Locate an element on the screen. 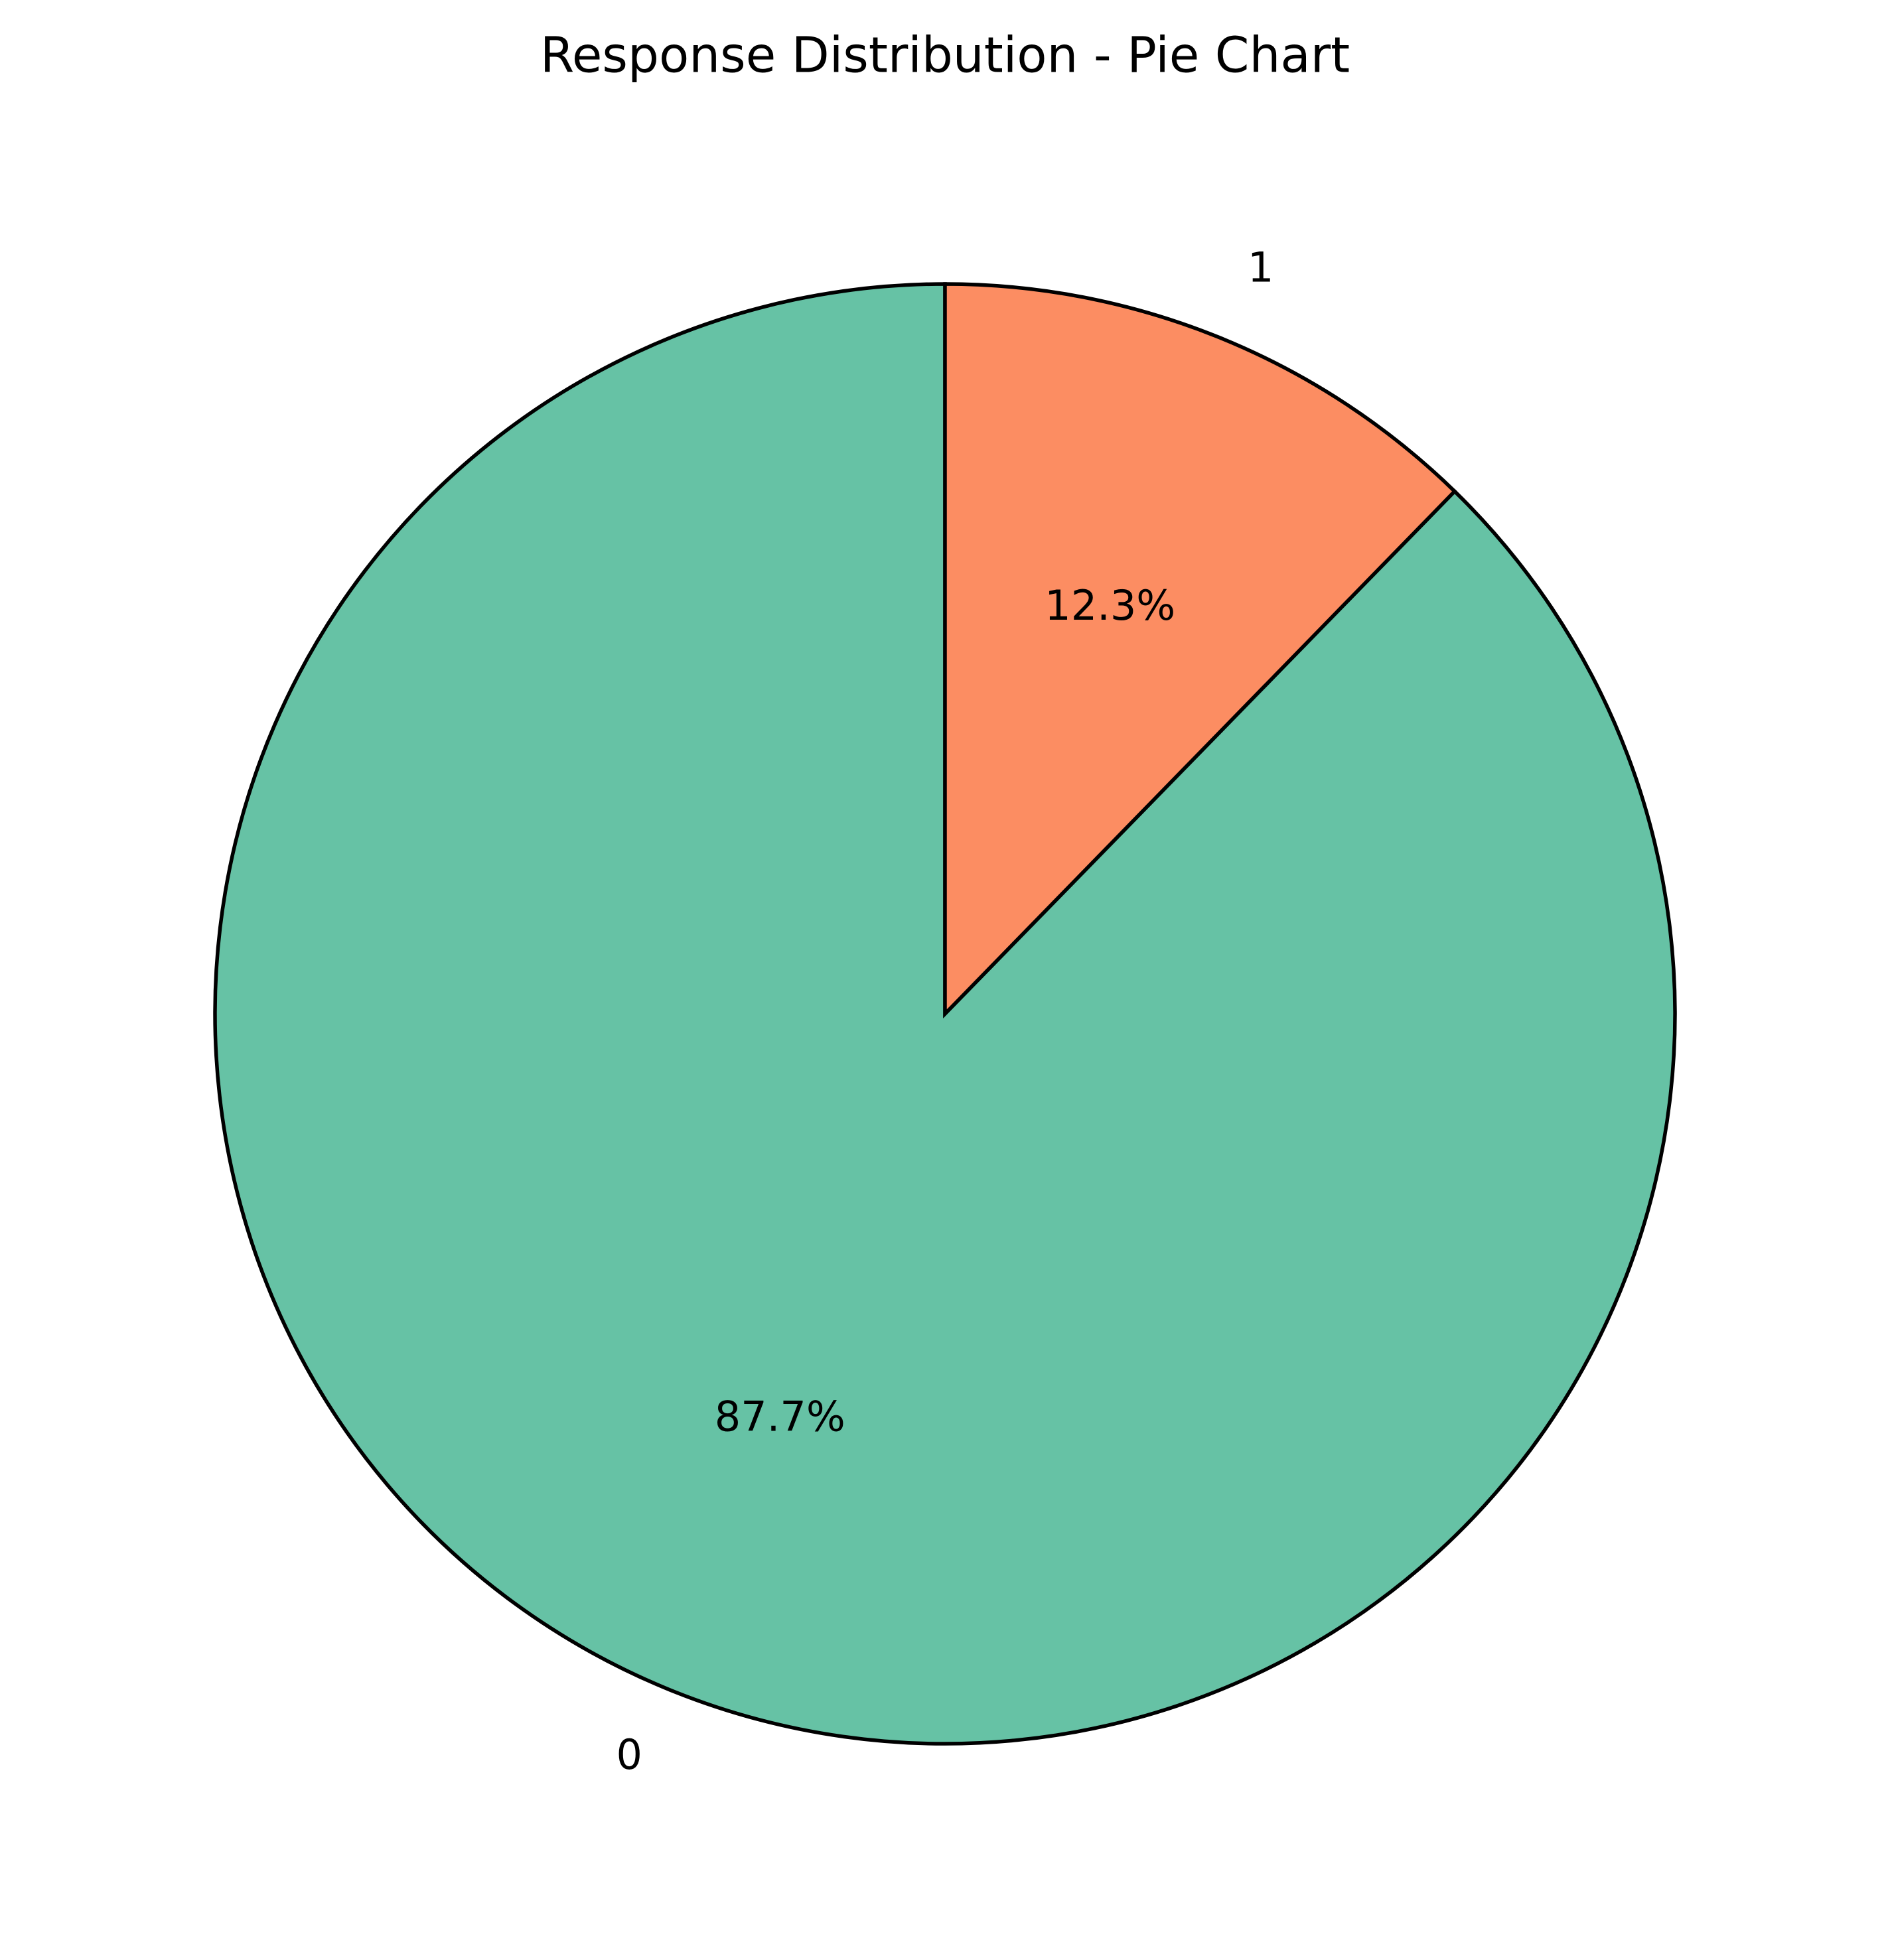 The width and height of the screenshot is (1890, 1960). slice-label-1: 1 is located at coordinates (1260, 267).